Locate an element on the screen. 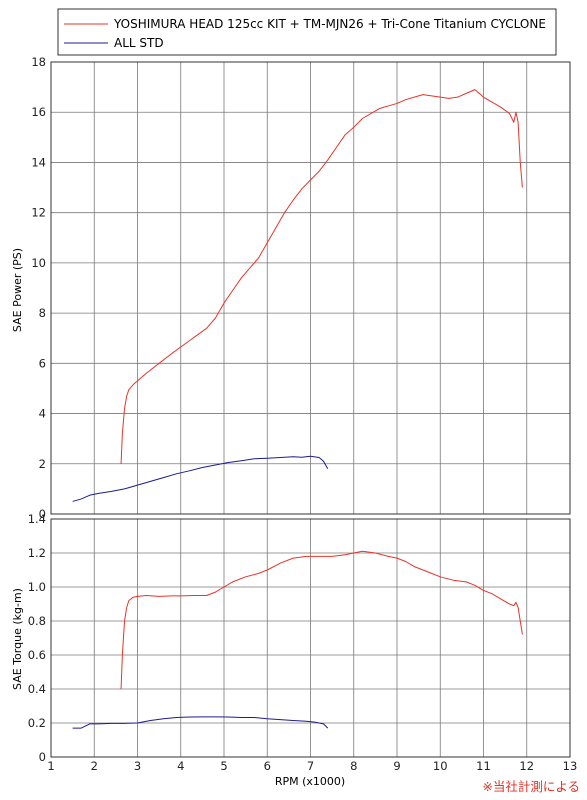  x-tick-label: 11 is located at coordinates (483, 766).